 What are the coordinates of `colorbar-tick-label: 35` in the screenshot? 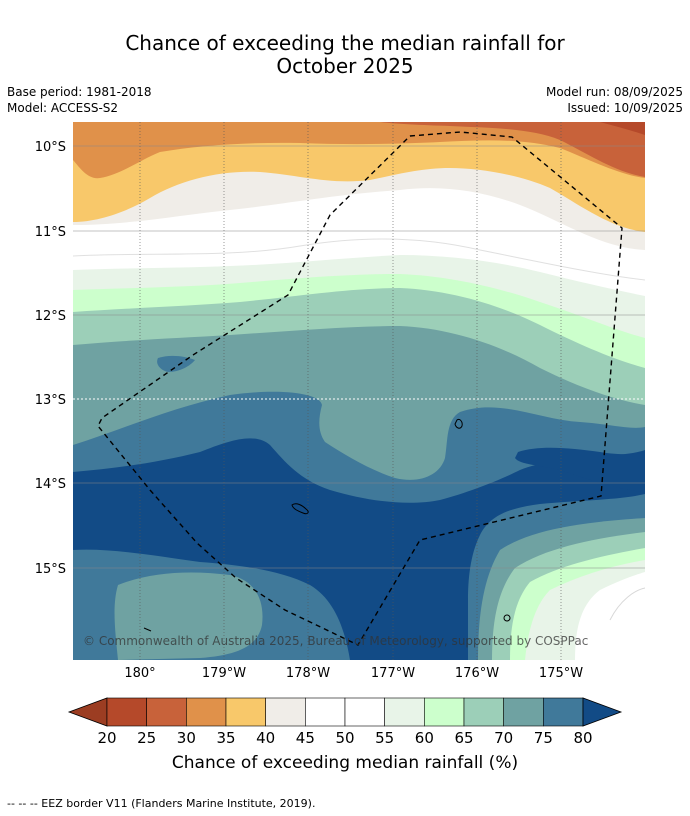 It's located at (225, 738).